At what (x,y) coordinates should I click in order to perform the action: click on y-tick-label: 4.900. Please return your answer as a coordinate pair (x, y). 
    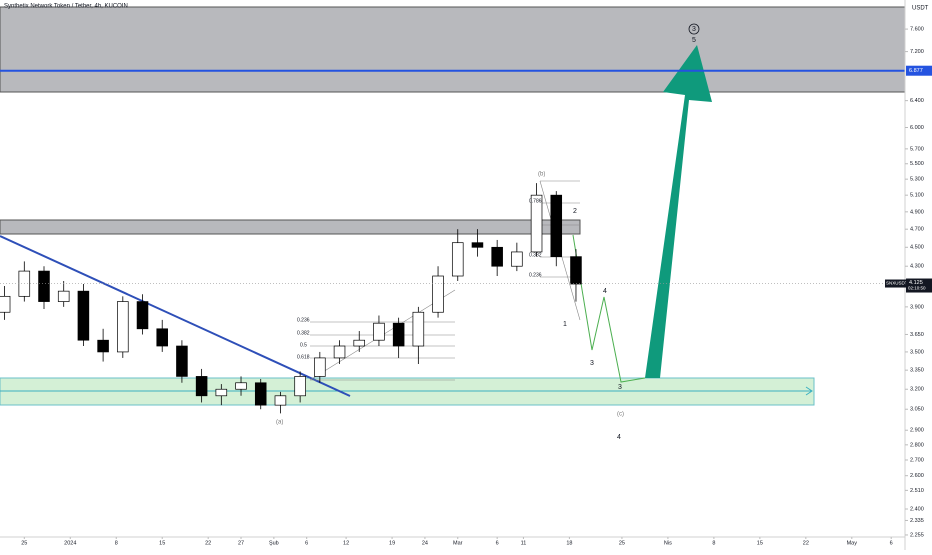
    Looking at the image, I should click on (917, 212).